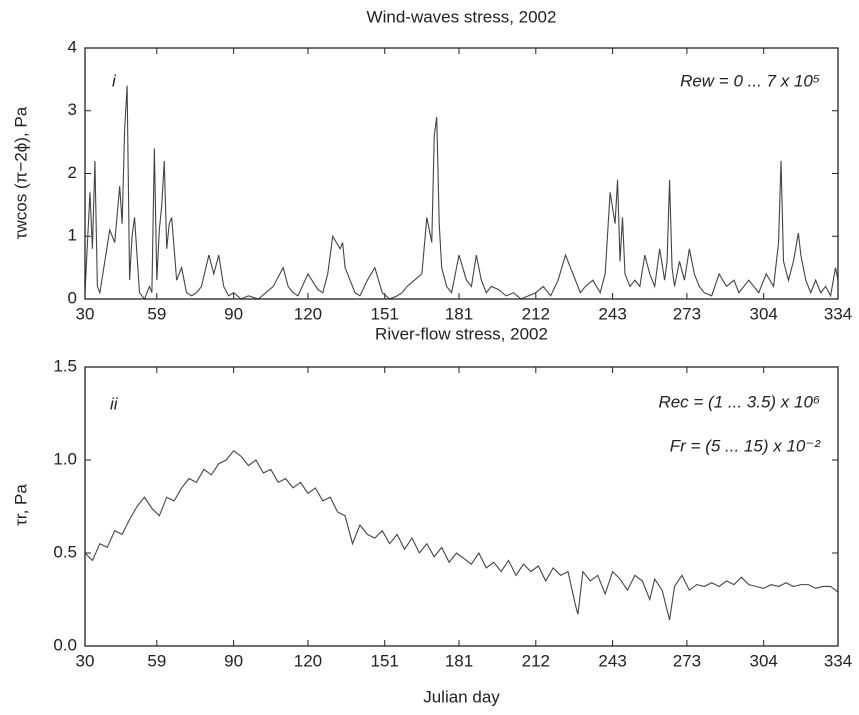 The width and height of the screenshot is (859, 715). What do you see at coordinates (72, 235) in the screenshot?
I see `y-tick-label: 1` at bounding box center [72, 235].